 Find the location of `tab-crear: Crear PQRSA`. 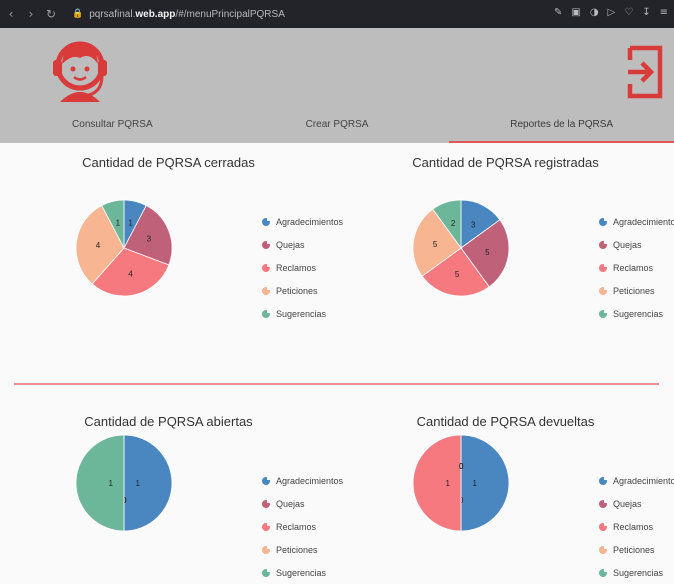

tab-crear: Crear PQRSA is located at coordinates (337, 124).